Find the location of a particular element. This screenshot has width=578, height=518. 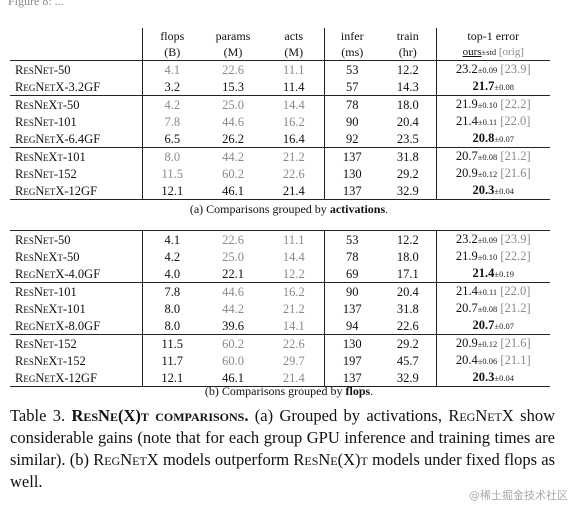

params-value: 22.1 is located at coordinates (233, 273).